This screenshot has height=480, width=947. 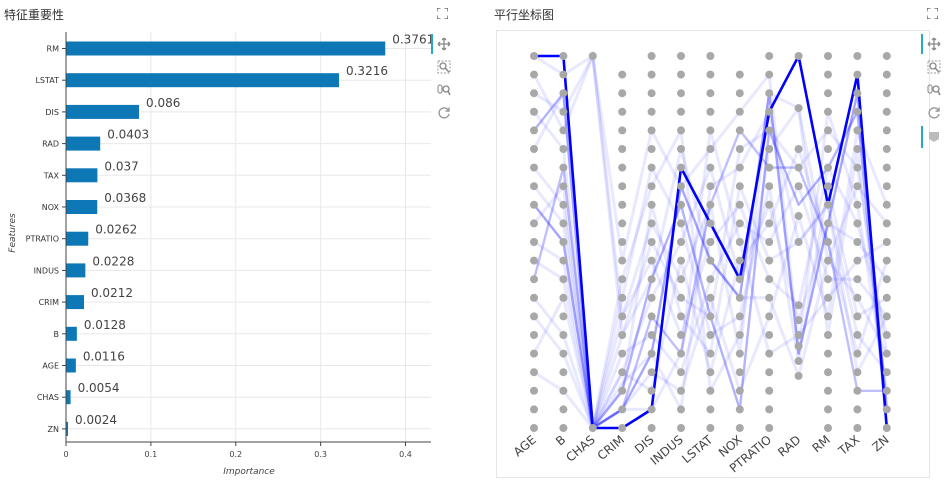 What do you see at coordinates (77, 238) in the screenshot?
I see `bar-ptratio` at bounding box center [77, 238].